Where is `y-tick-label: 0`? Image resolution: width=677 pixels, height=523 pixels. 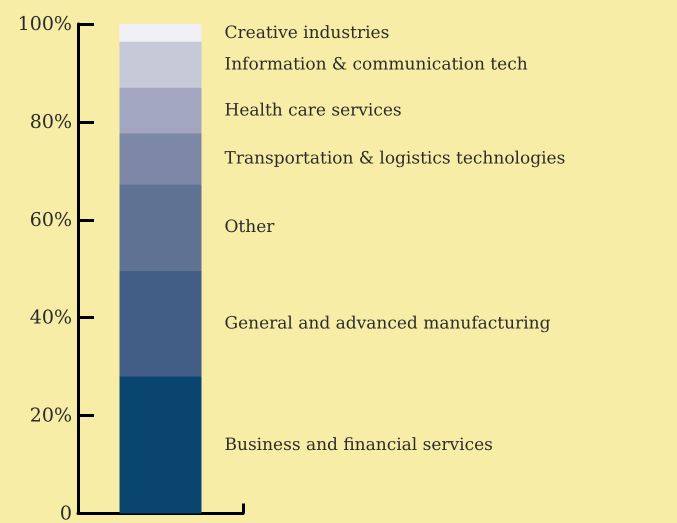
y-tick-label: 0 is located at coordinates (66, 512).